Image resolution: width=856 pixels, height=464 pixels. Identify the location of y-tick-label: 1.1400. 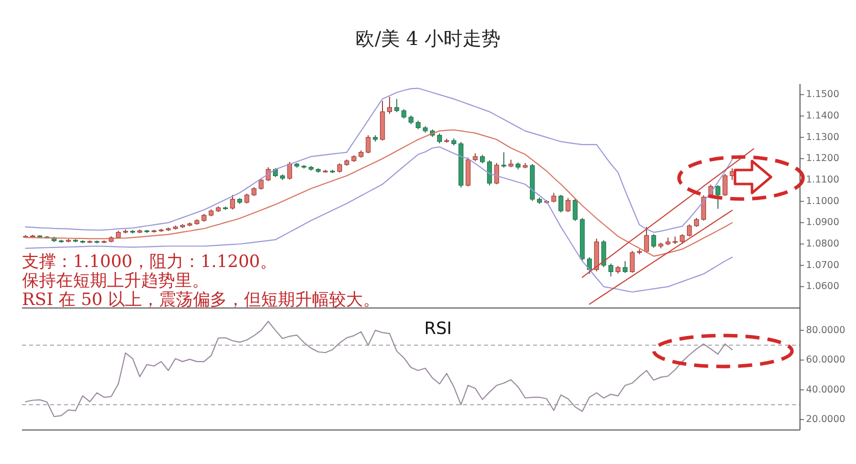
(823, 116).